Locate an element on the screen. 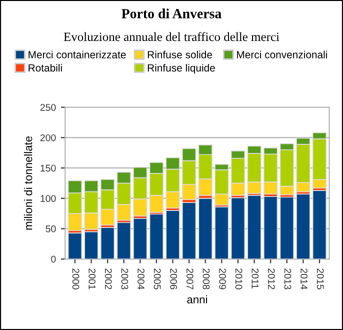  y-tick-label: 0 is located at coordinates (53, 259).